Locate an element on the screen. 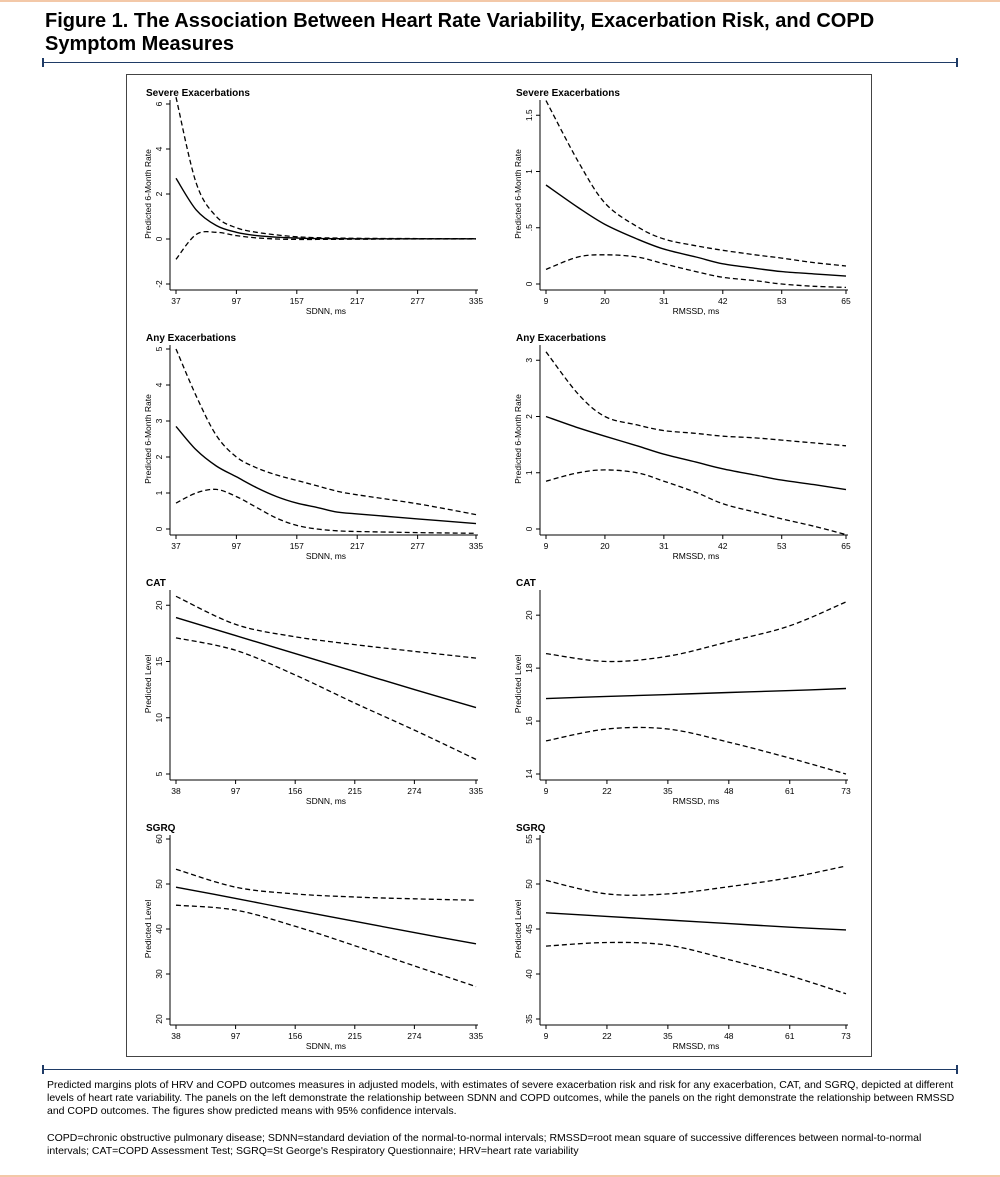  panel-title: Any Exacerbations is located at coordinates (191, 338).